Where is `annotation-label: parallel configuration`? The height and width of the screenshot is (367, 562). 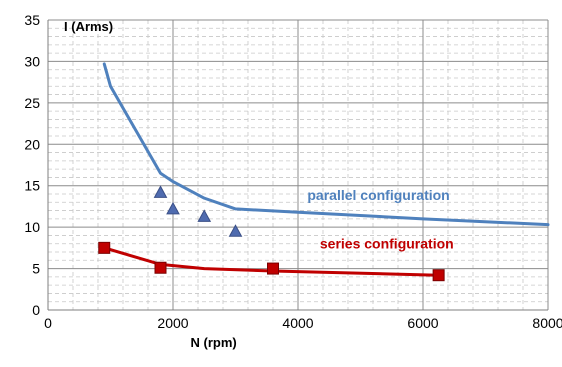 annotation-label: parallel configuration is located at coordinates (378, 195).